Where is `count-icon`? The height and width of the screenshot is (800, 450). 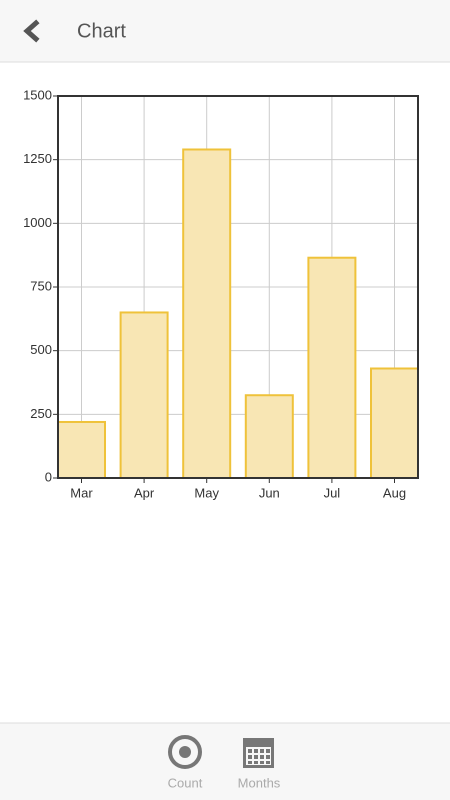
count-icon is located at coordinates (185, 752).